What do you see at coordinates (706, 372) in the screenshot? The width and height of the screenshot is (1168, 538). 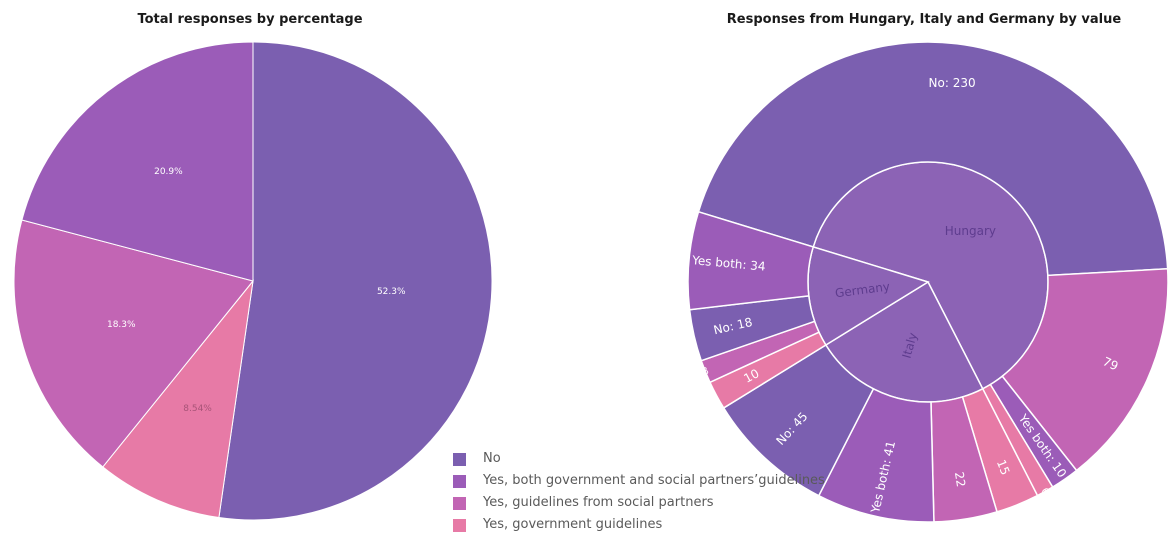 I see `sunburst-label-germany-social: 8` at bounding box center [706, 372].